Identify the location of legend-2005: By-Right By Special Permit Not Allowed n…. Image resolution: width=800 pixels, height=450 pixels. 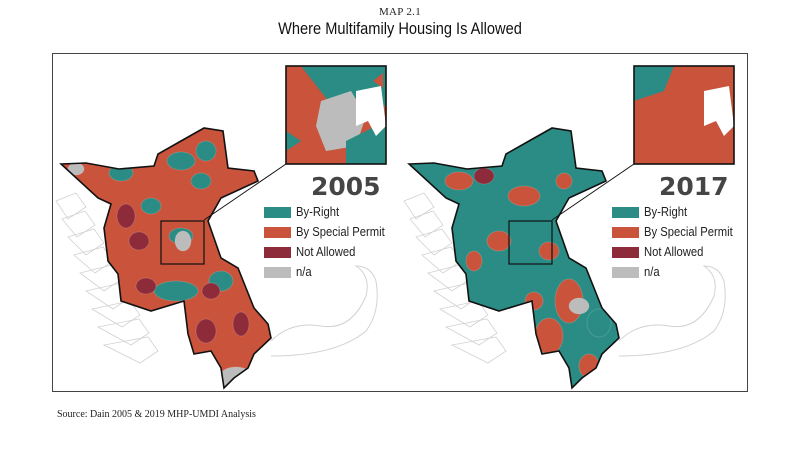
(329, 242).